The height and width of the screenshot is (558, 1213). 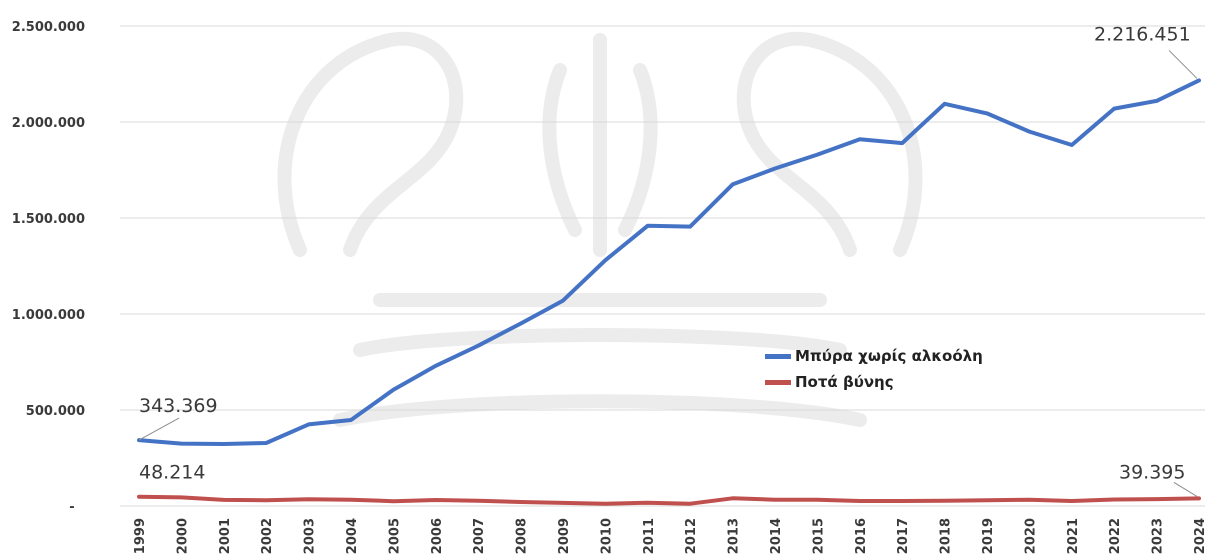 What do you see at coordinates (1200, 536) in the screenshot?
I see `x-tick-label: 2024` at bounding box center [1200, 536].